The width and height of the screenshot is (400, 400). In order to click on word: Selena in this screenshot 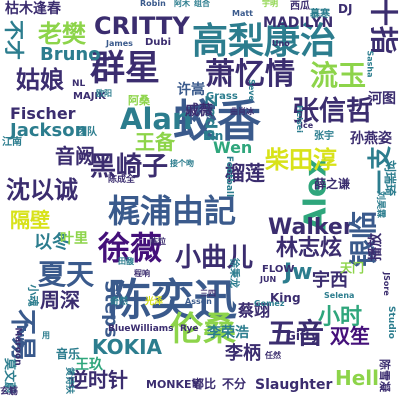, I will do `click(339, 295)`.